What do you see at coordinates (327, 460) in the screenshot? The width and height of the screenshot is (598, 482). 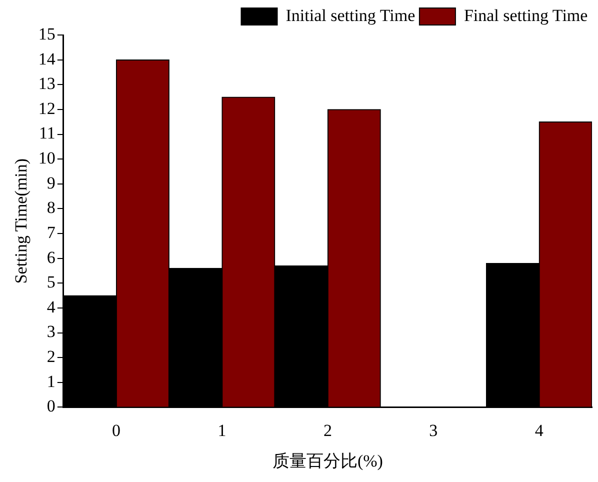 I see `x-axis-title: 质量百分比(%)` at bounding box center [327, 460].